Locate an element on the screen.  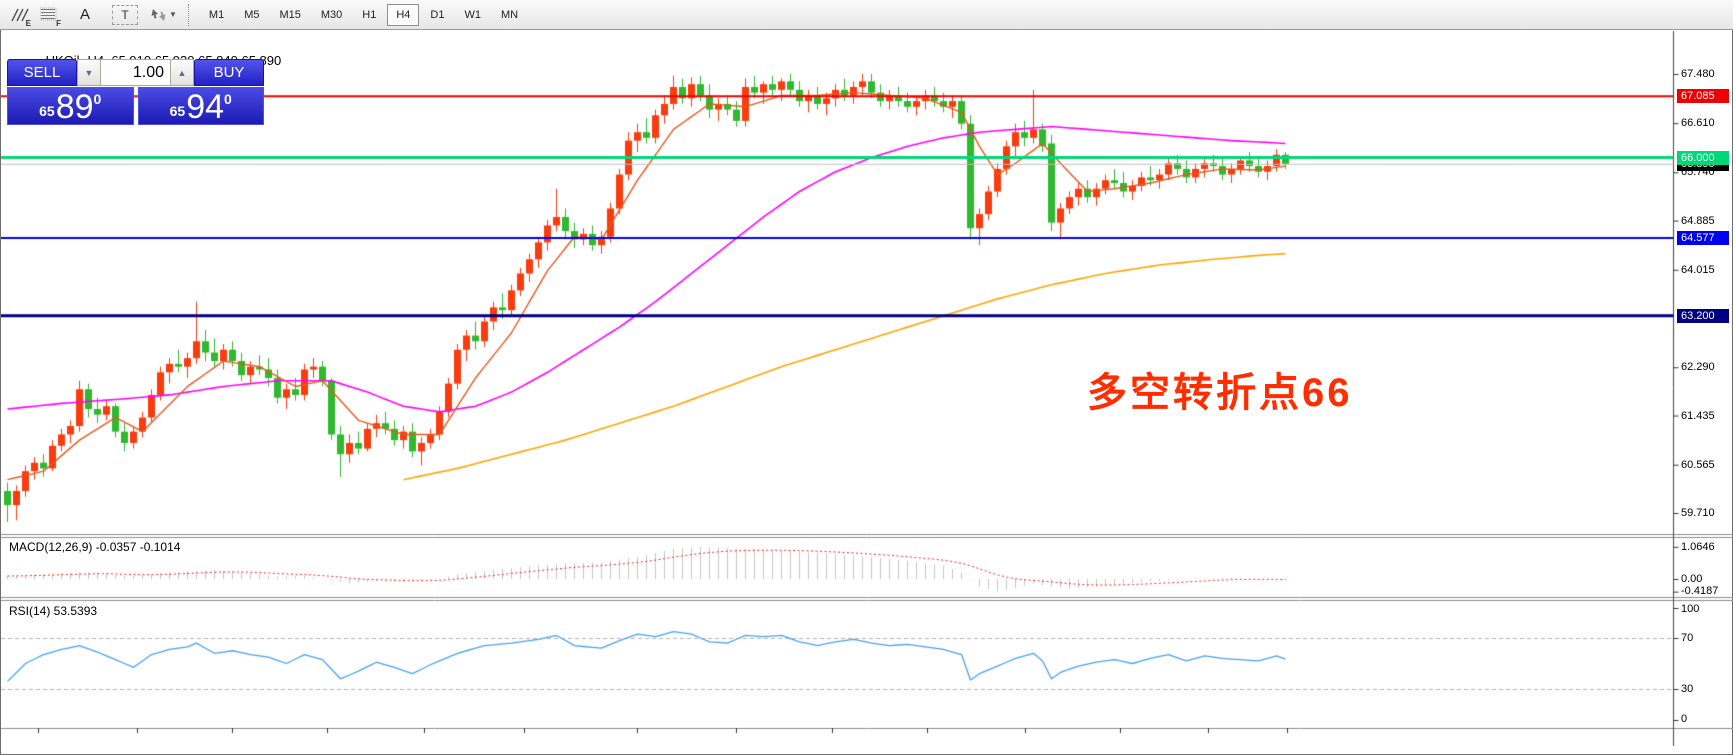
price-badge-64.577: 64.577 is located at coordinates (1703, 238).